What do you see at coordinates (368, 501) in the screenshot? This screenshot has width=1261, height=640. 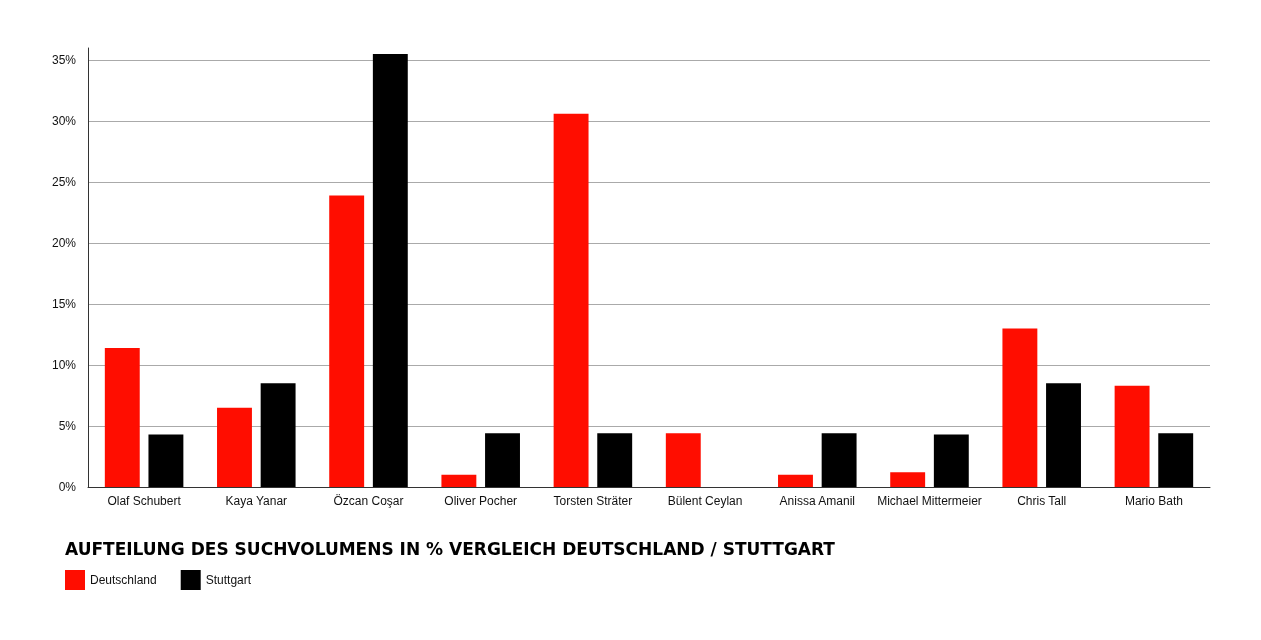 I see `x-tick-label: Özcan Coşar` at bounding box center [368, 501].